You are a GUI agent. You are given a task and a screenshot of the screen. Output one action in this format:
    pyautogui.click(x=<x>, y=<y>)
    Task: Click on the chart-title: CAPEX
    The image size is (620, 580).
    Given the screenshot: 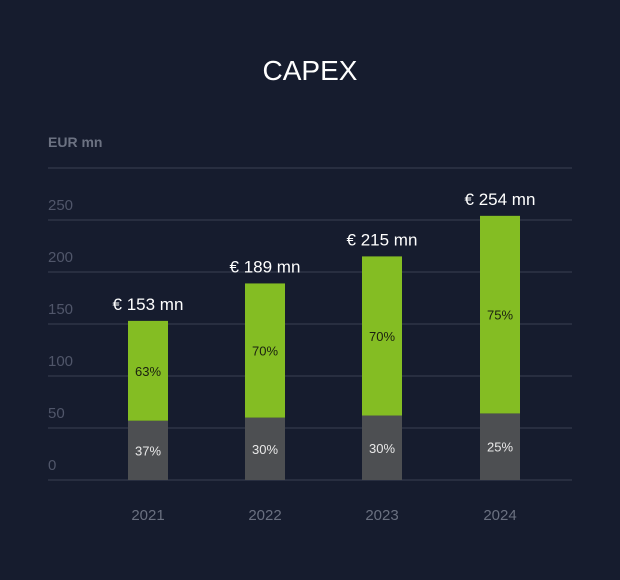 What is the action you would take?
    pyautogui.click(x=310, y=70)
    